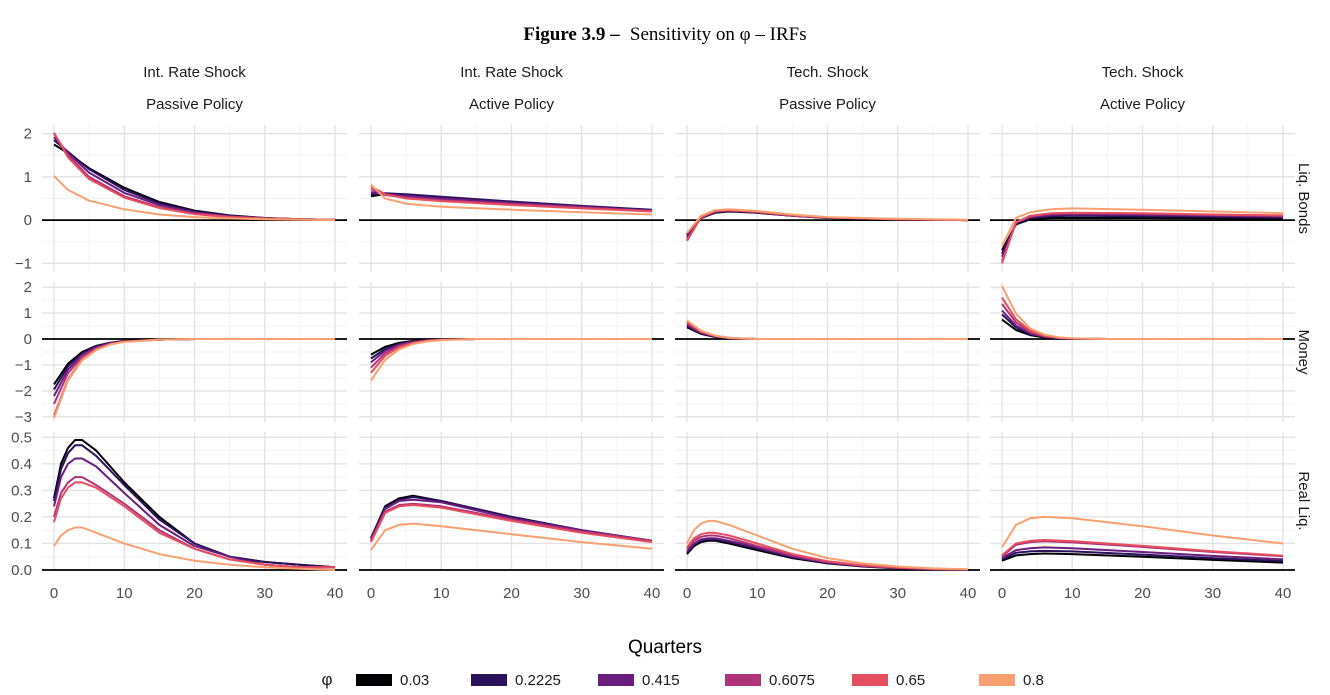 The height and width of the screenshot is (695, 1330). Describe the element at coordinates (792, 680) in the screenshot. I see `legend-label: 0.6075` at that location.